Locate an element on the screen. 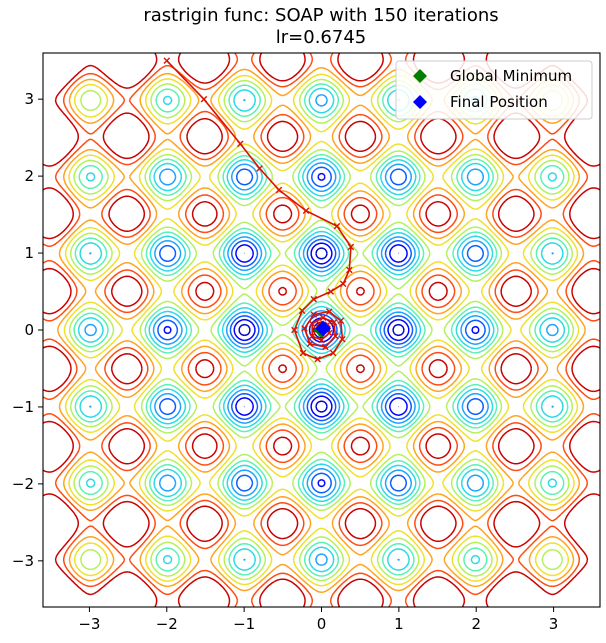  chart-subtitle: lr=0.6745 is located at coordinates (321, 37).